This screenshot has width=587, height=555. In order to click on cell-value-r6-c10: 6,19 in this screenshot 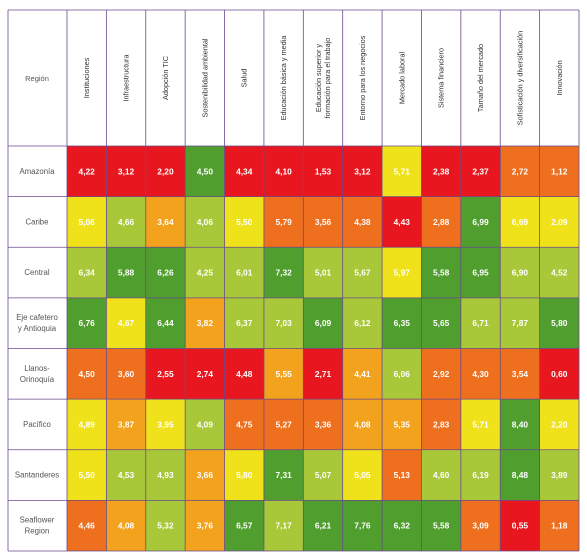, I will do `click(480, 475)`.